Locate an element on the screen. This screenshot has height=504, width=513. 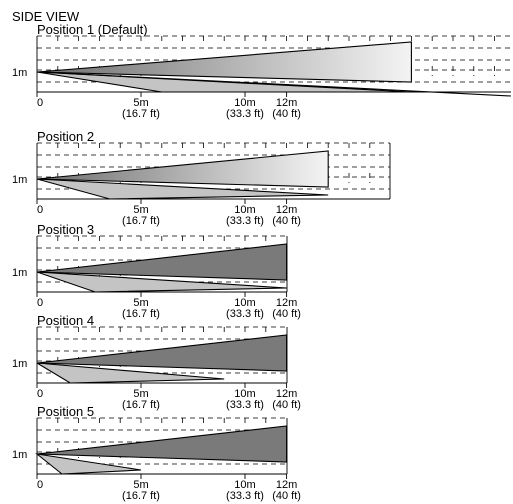
position-title: Position 2 is located at coordinates (65, 136).